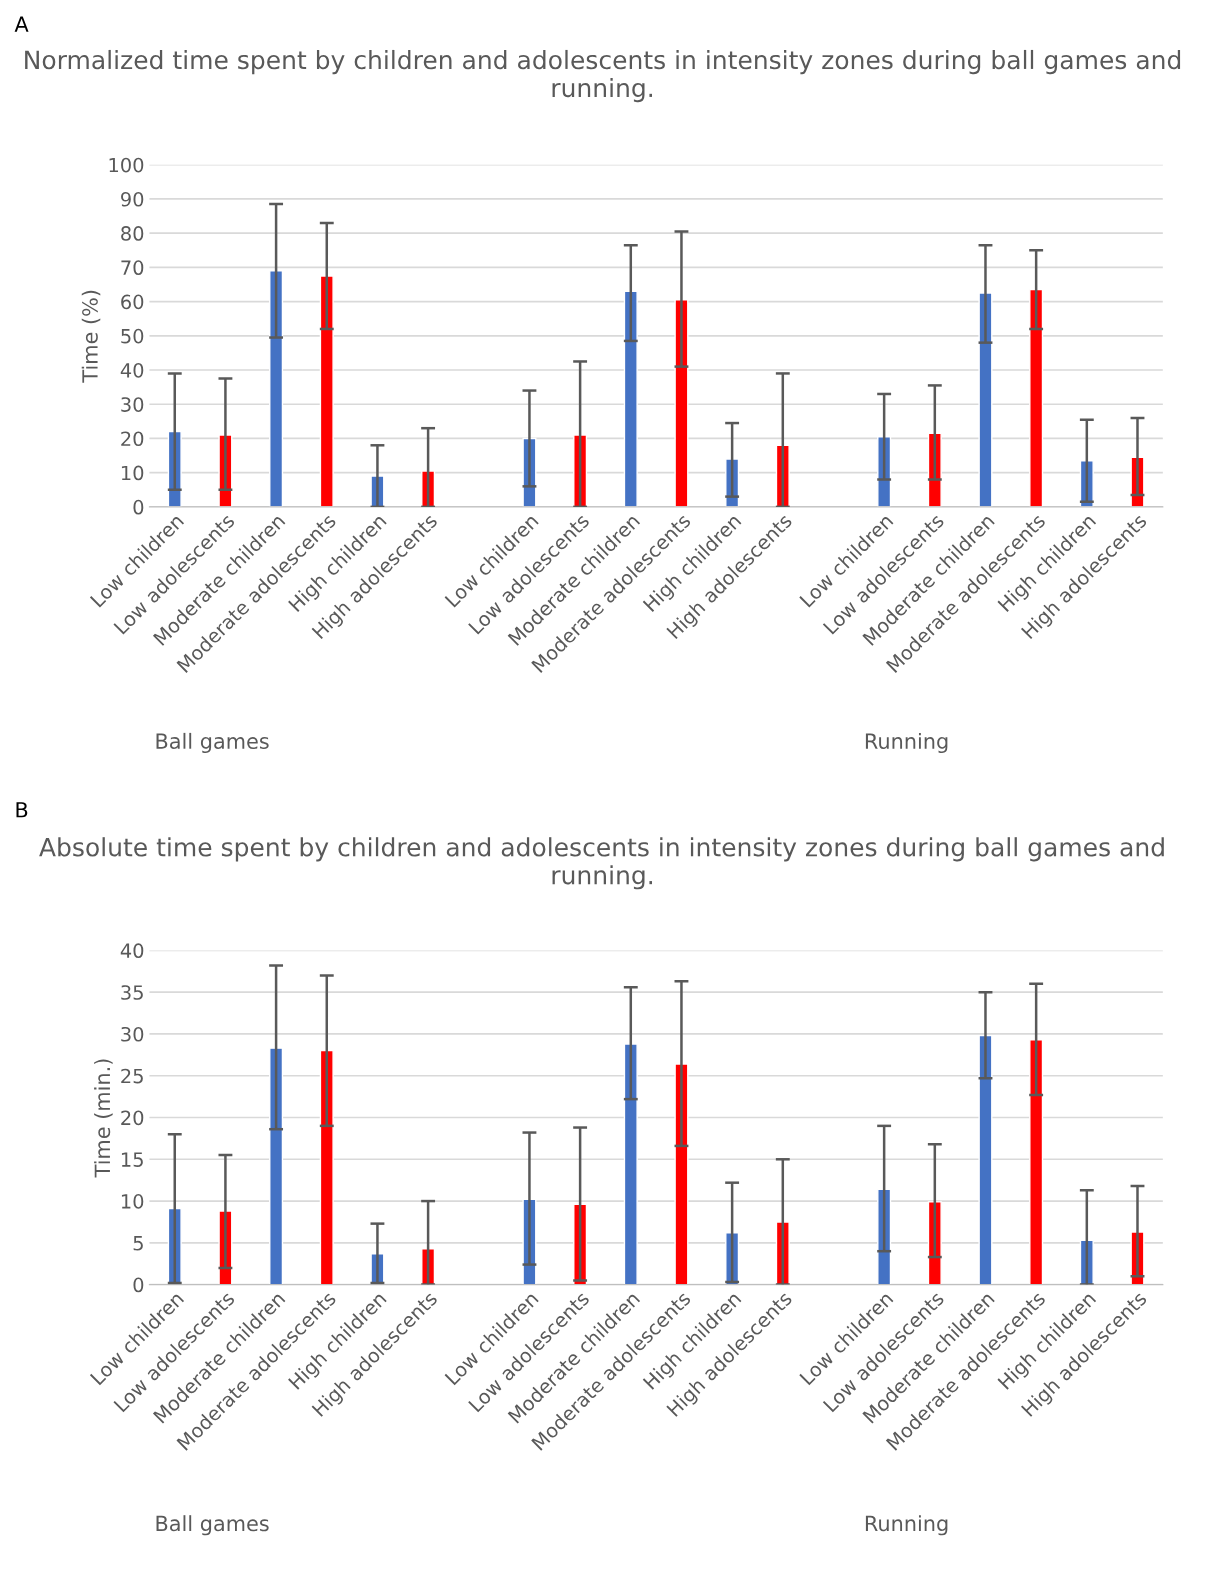  Describe the element at coordinates (132, 302) in the screenshot. I see `y-tick-label: 60` at that location.